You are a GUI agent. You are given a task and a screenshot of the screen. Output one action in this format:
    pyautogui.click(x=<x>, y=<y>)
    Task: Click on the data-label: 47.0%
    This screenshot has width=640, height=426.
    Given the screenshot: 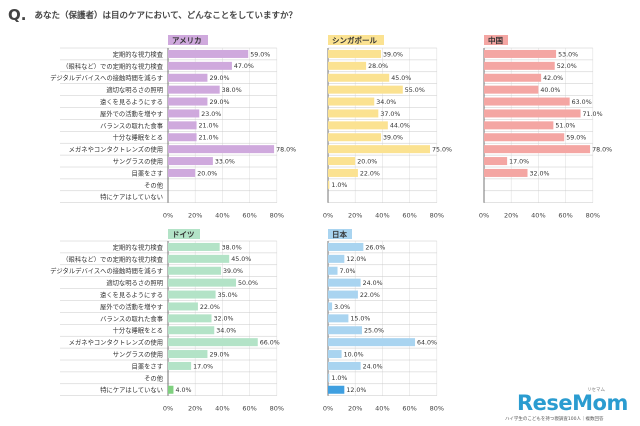 What is the action you would take?
    pyautogui.click(x=244, y=66)
    